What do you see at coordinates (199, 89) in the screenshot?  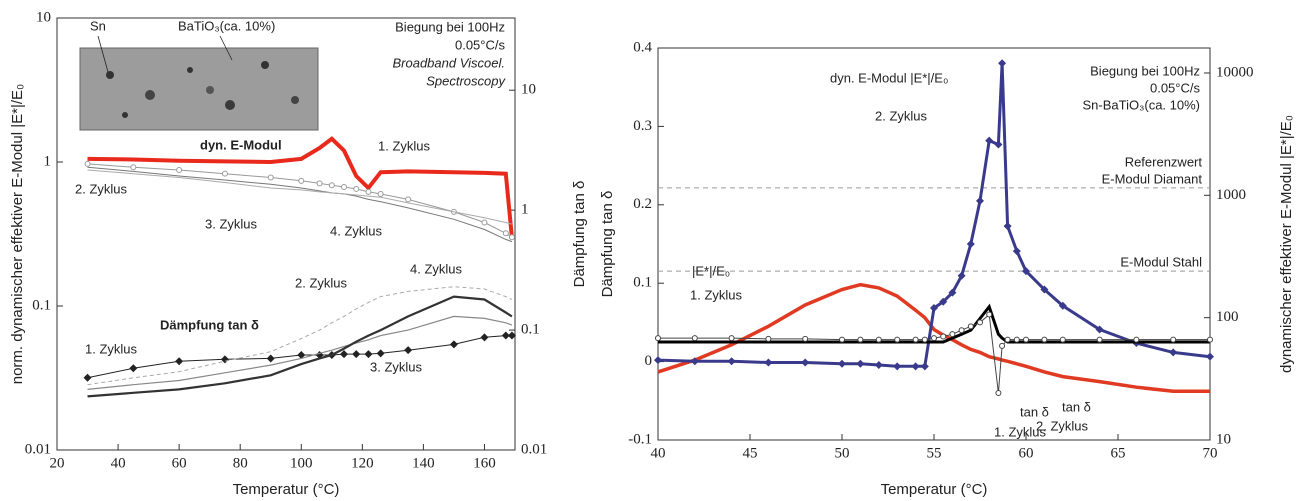 I see `inset-image` at bounding box center [199, 89].